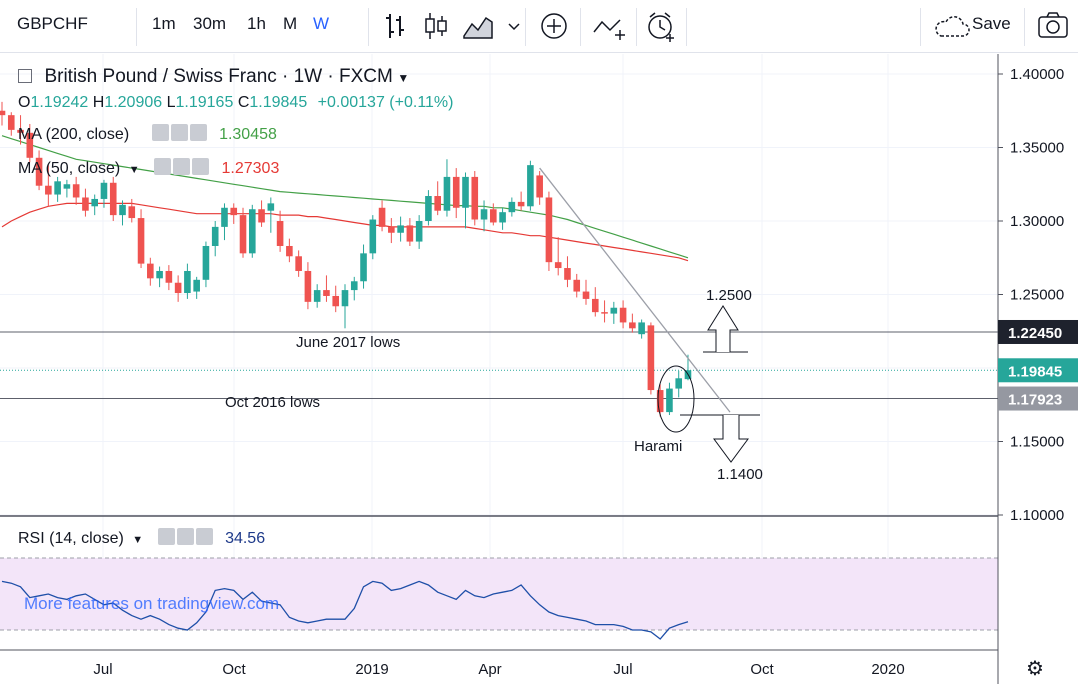 Image resolution: width=1078 pixels, height=689 pixels. I want to click on bar-style-icon, so click(396, 26).